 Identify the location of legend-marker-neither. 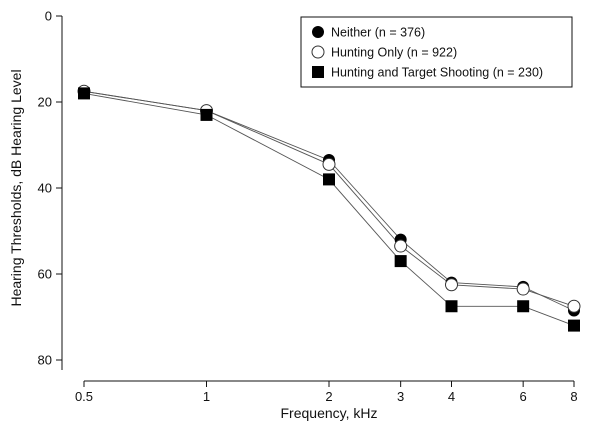
(318, 32).